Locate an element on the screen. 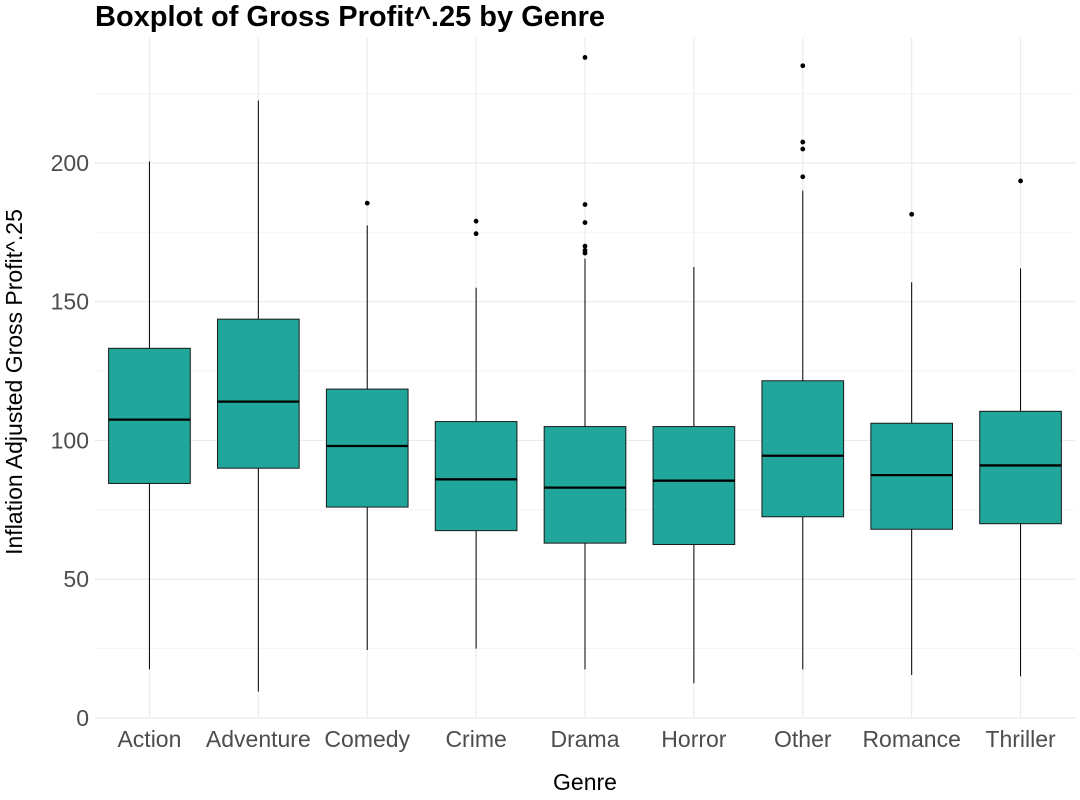 This screenshot has width=1080, height=800. y-axis-title: Inflation Adjusted Gross Profit^.25 is located at coordinates (14, 382).